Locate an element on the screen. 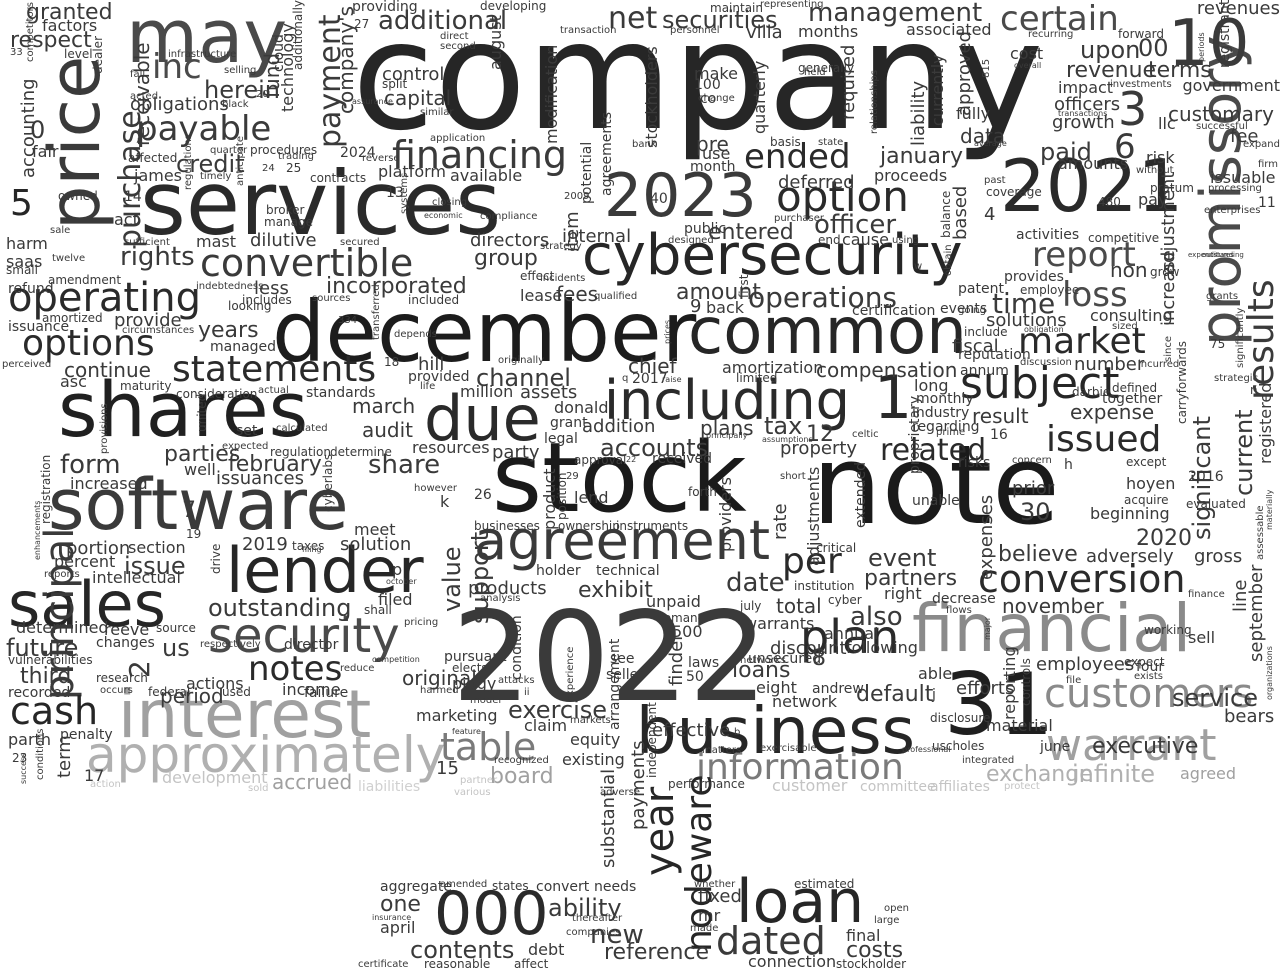 Image resolution: width=1280 pixels, height=972 pixels. word: available is located at coordinates (486, 175).